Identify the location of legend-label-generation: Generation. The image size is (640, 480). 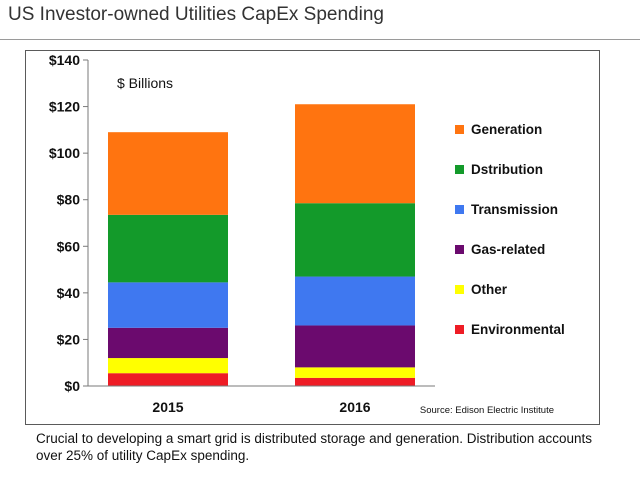
(506, 129).